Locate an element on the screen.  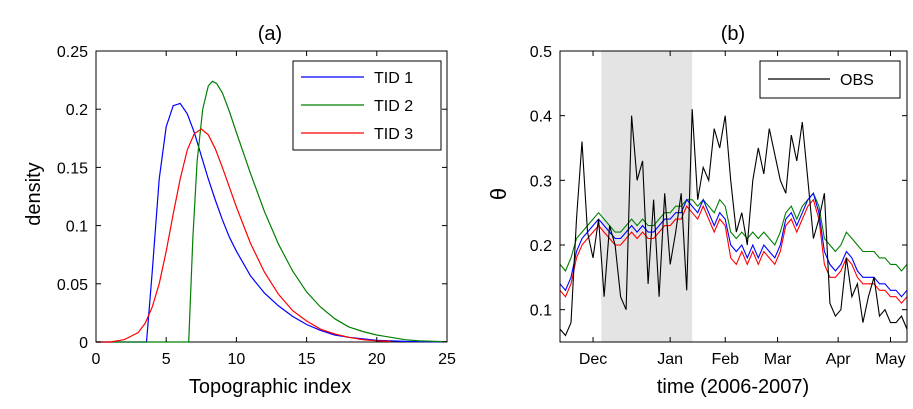
x-tick-label: May is located at coordinates (890, 359).